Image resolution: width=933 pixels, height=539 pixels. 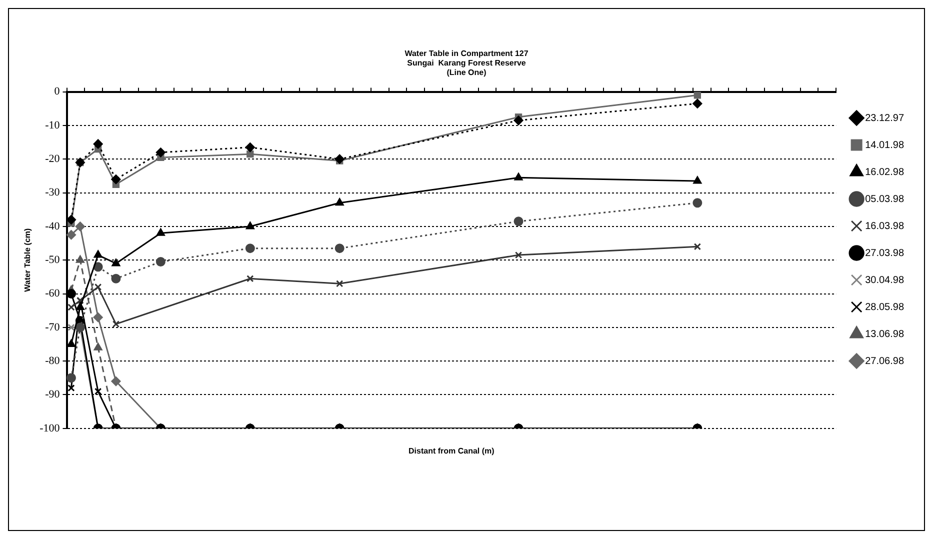 What do you see at coordinates (884, 280) in the screenshot?
I see `legend-label: 30.04.98` at bounding box center [884, 280].